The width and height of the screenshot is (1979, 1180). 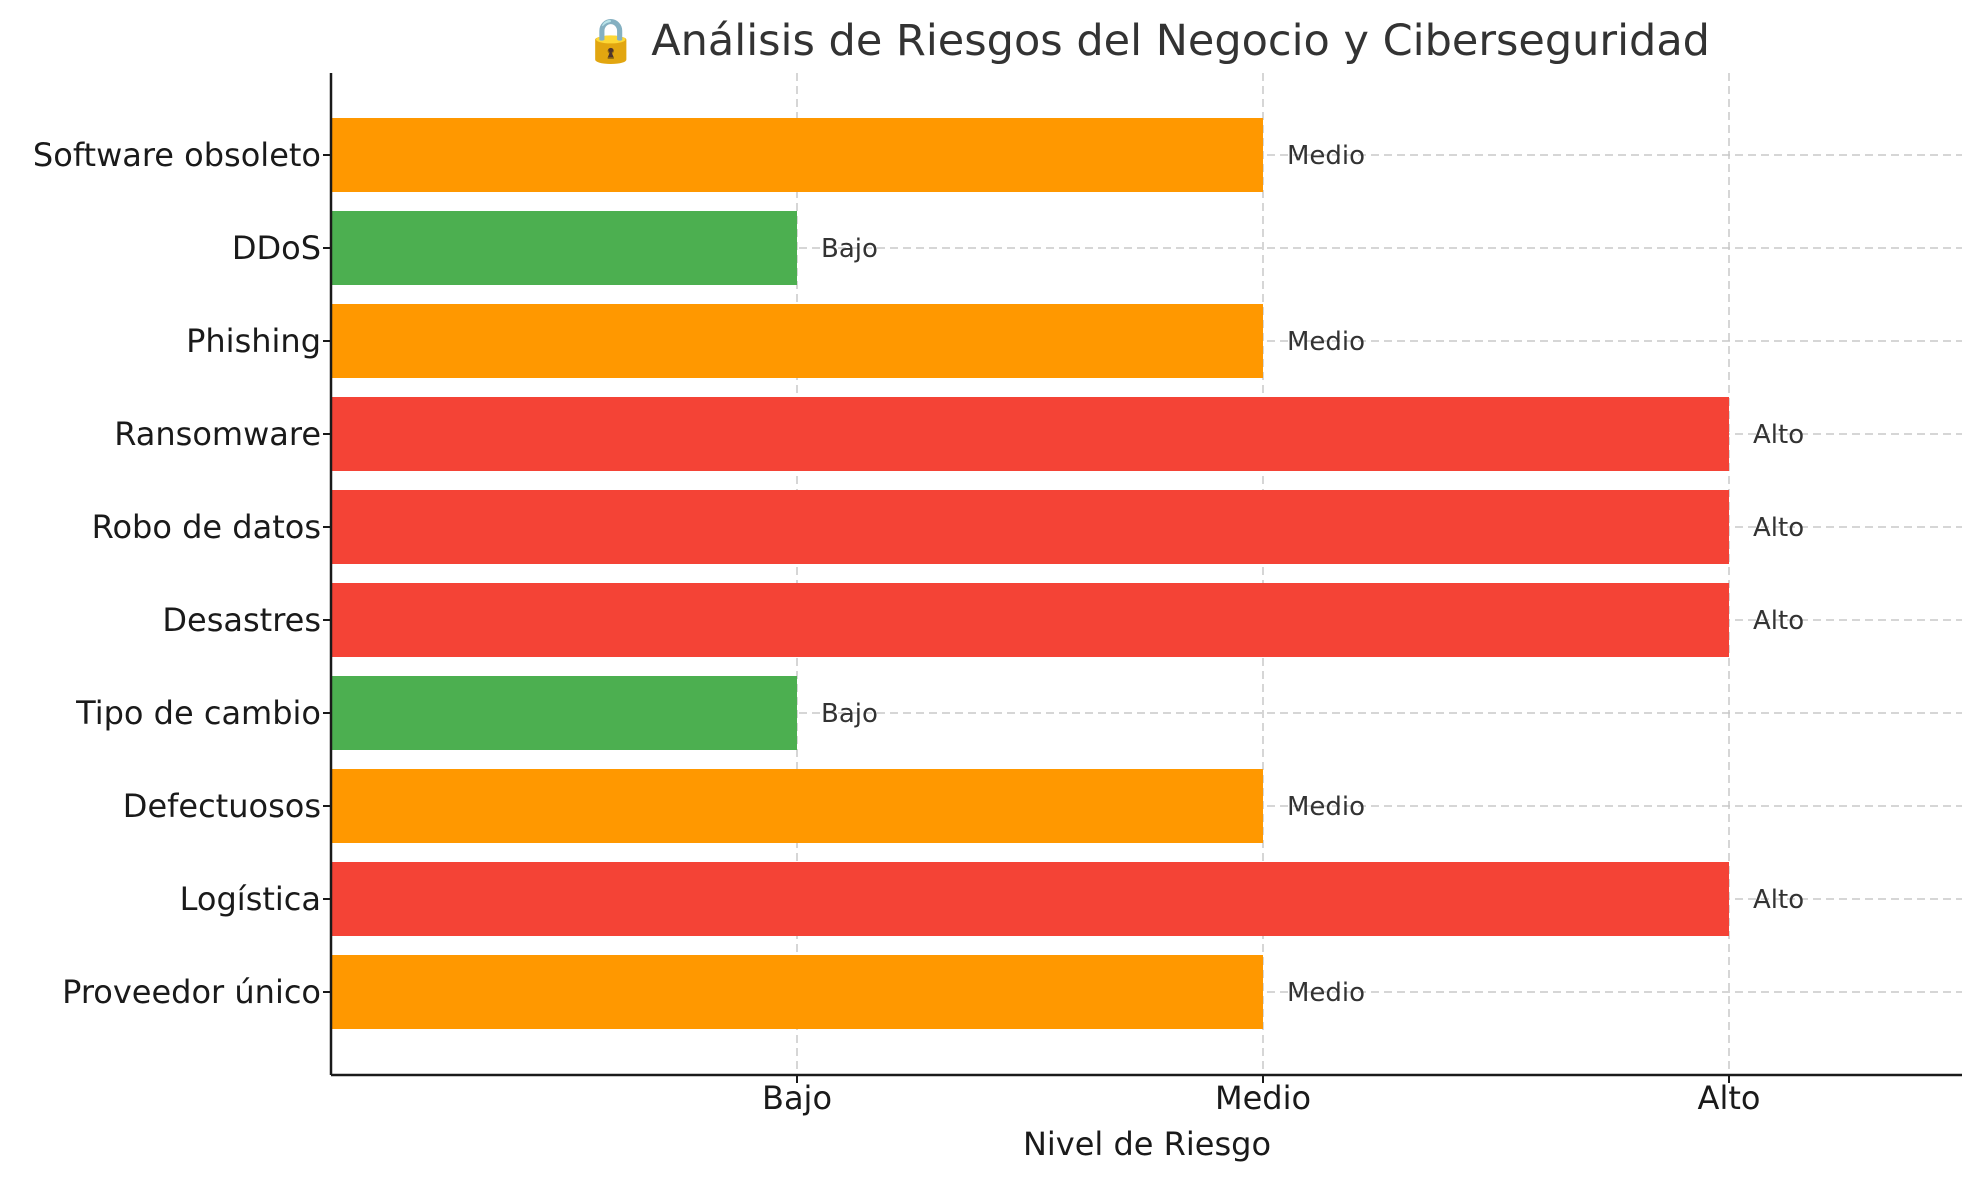 I want to click on x-tick-label: Medio, so click(x=1263, y=1098).